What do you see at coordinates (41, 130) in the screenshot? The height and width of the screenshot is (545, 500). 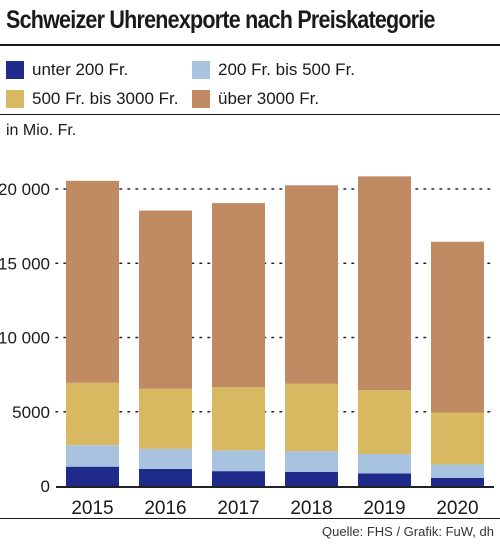 I see `unit-label: in Mio. Fr.` at bounding box center [41, 130].